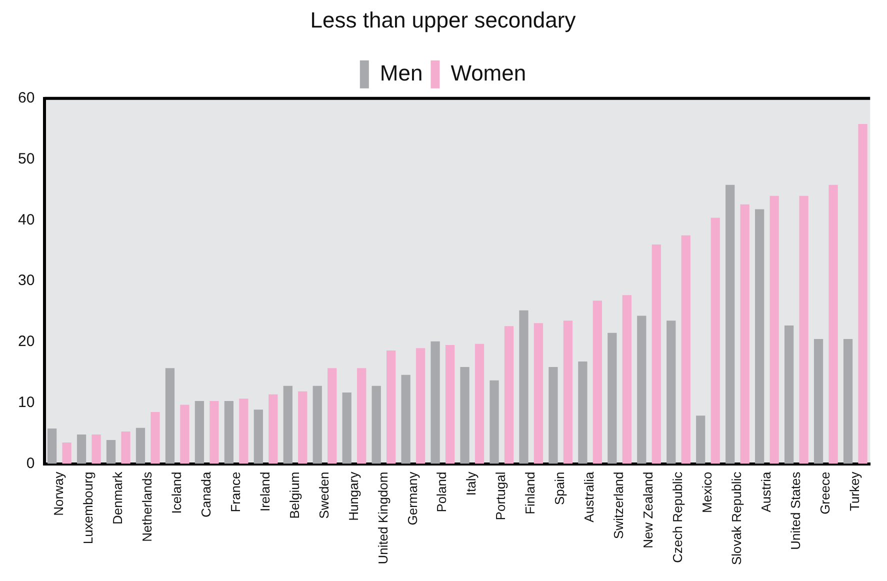  Describe the element at coordinates (560, 489) in the screenshot. I see `x-tick-label: Spain` at that location.